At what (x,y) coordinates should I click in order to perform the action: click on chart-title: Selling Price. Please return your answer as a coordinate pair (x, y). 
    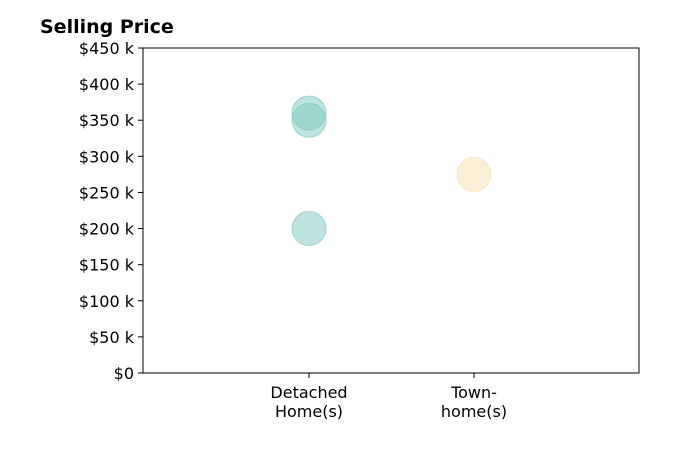
    Looking at the image, I should click on (107, 27).